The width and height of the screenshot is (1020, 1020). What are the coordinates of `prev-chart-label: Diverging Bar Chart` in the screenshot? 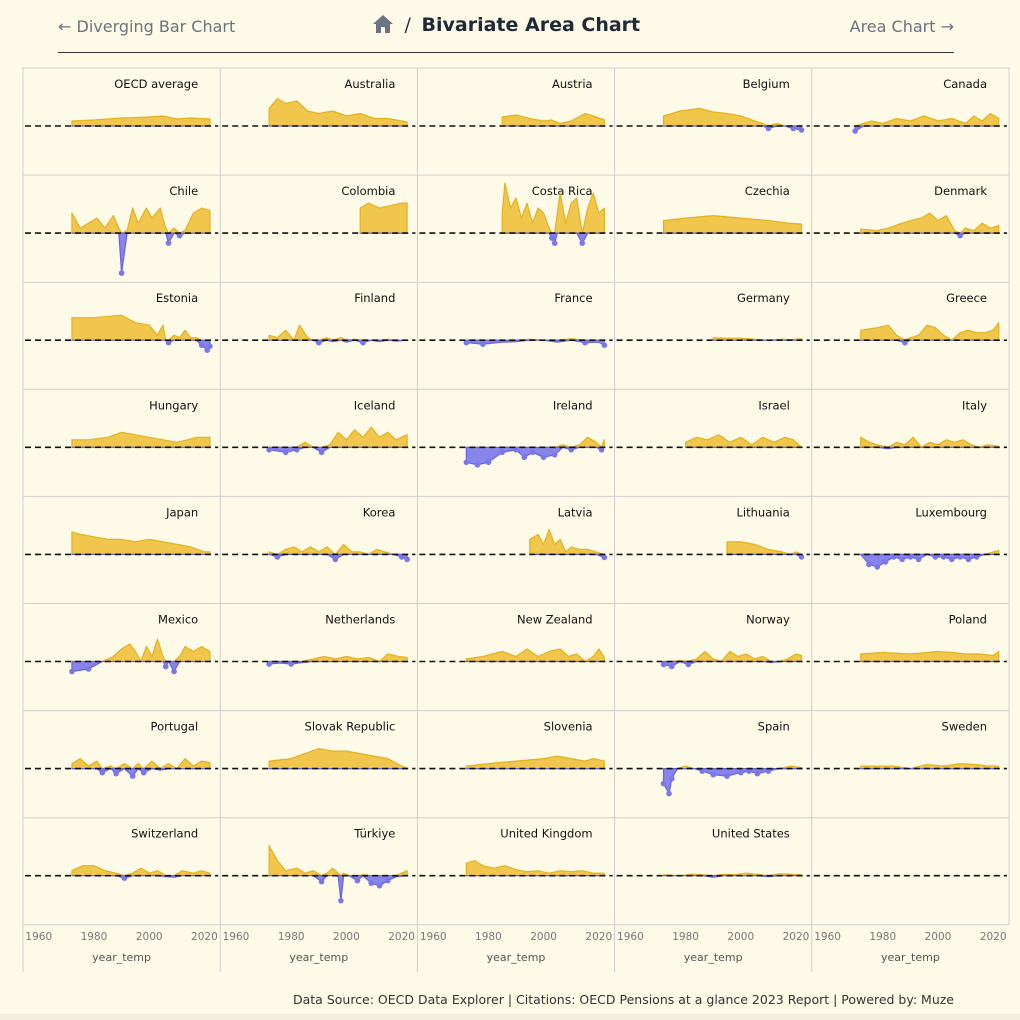 It's located at (156, 26).